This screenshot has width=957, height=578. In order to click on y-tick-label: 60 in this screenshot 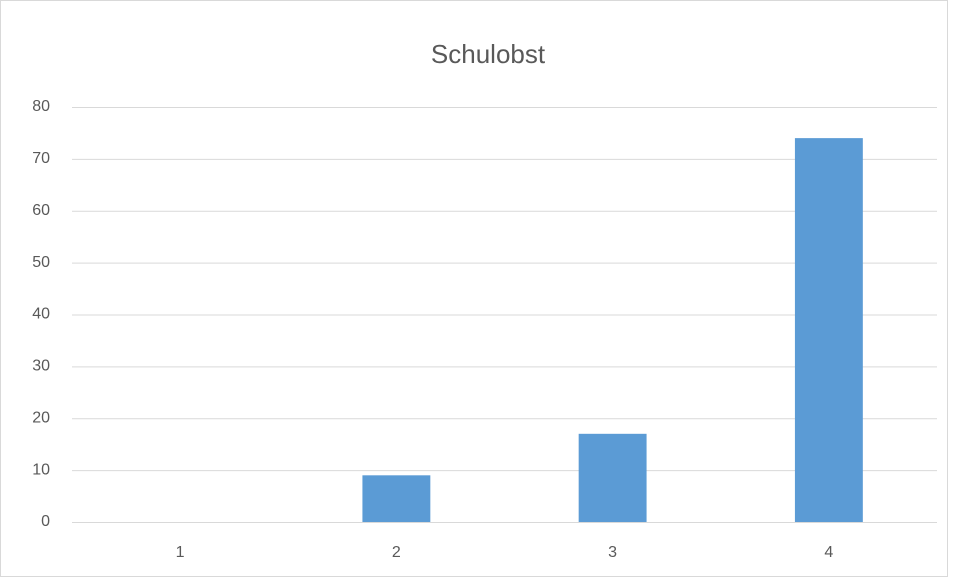, I will do `click(41, 210)`.